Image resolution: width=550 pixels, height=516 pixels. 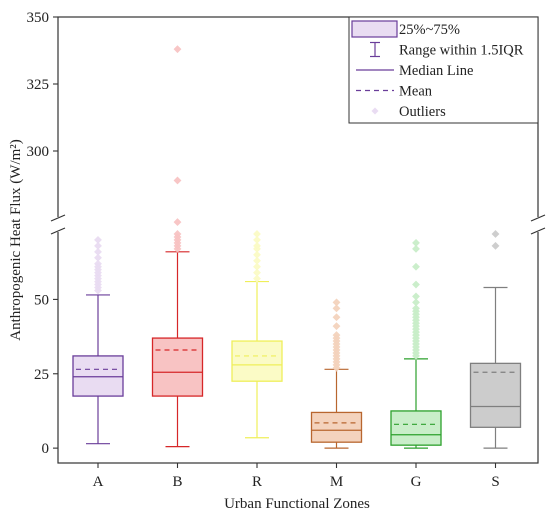 What do you see at coordinates (336, 482) in the screenshot?
I see `x-tick-label: M` at bounding box center [336, 482].